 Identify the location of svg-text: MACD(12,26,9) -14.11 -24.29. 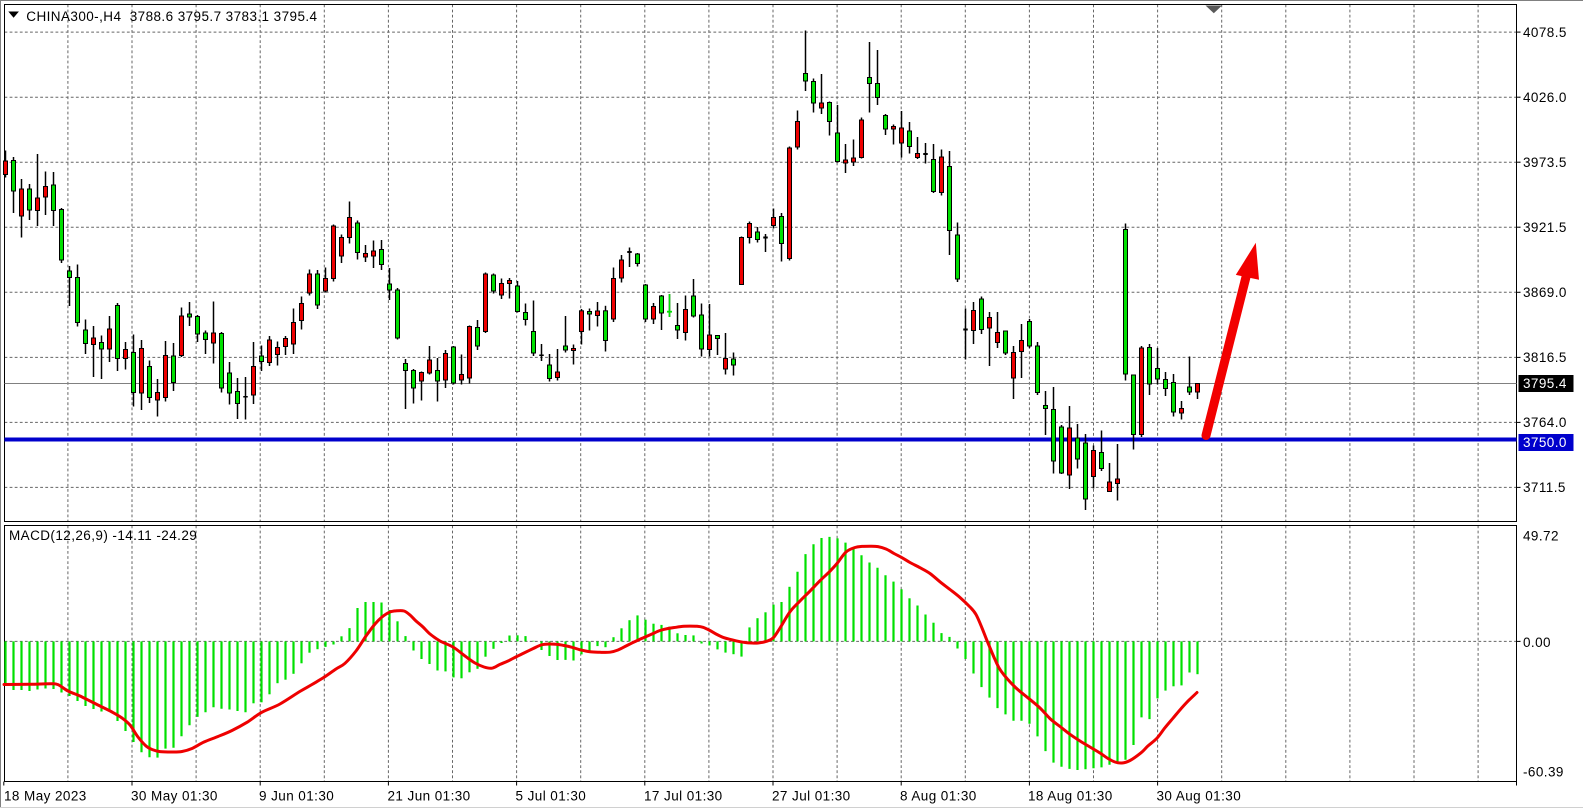
(103, 535).